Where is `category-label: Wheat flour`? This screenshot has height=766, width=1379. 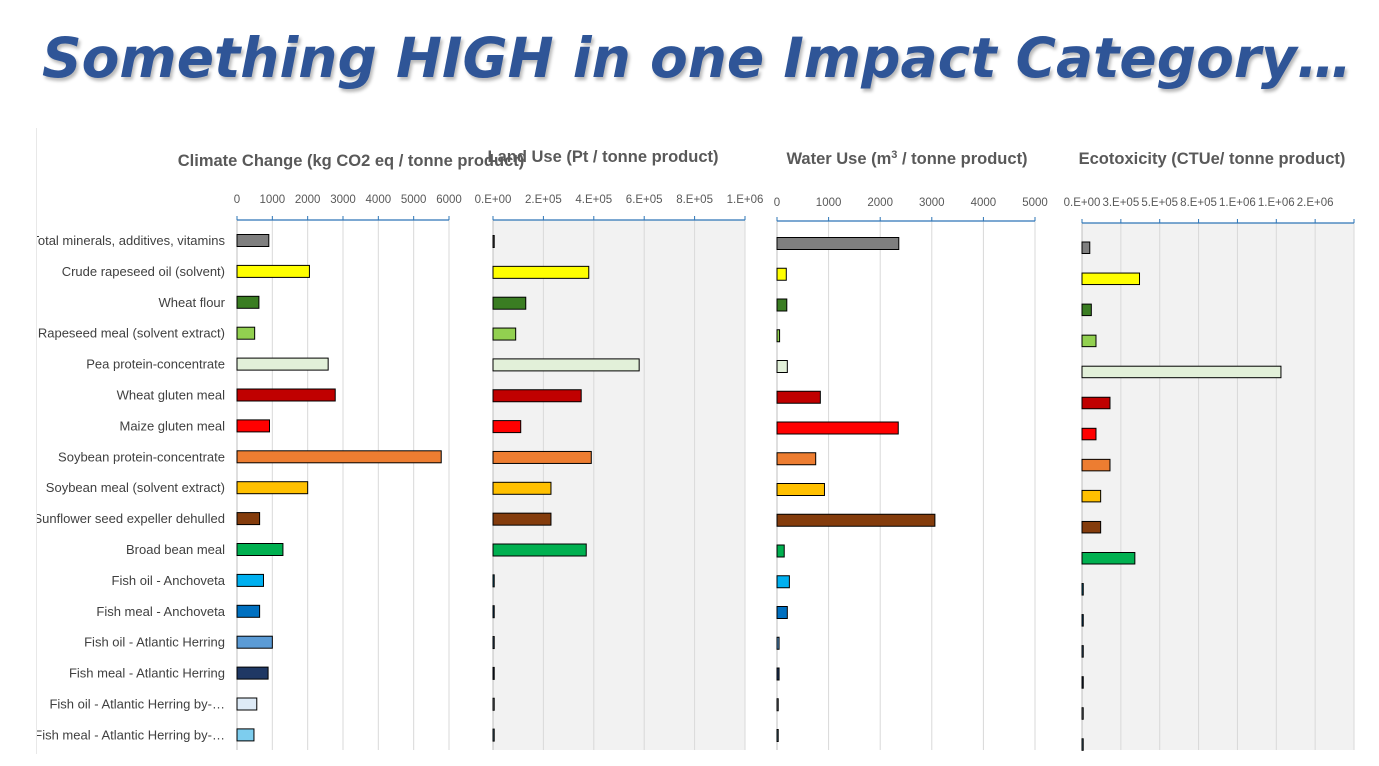
category-label: Wheat flour is located at coordinates (192, 302).